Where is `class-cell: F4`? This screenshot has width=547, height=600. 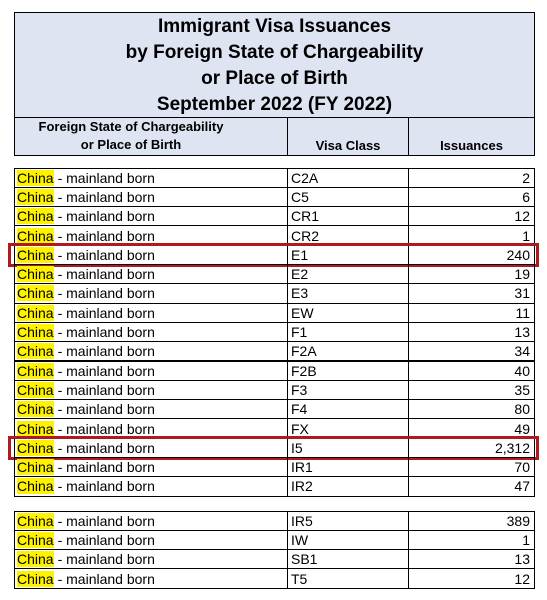
class-cell: F4 is located at coordinates (348, 409).